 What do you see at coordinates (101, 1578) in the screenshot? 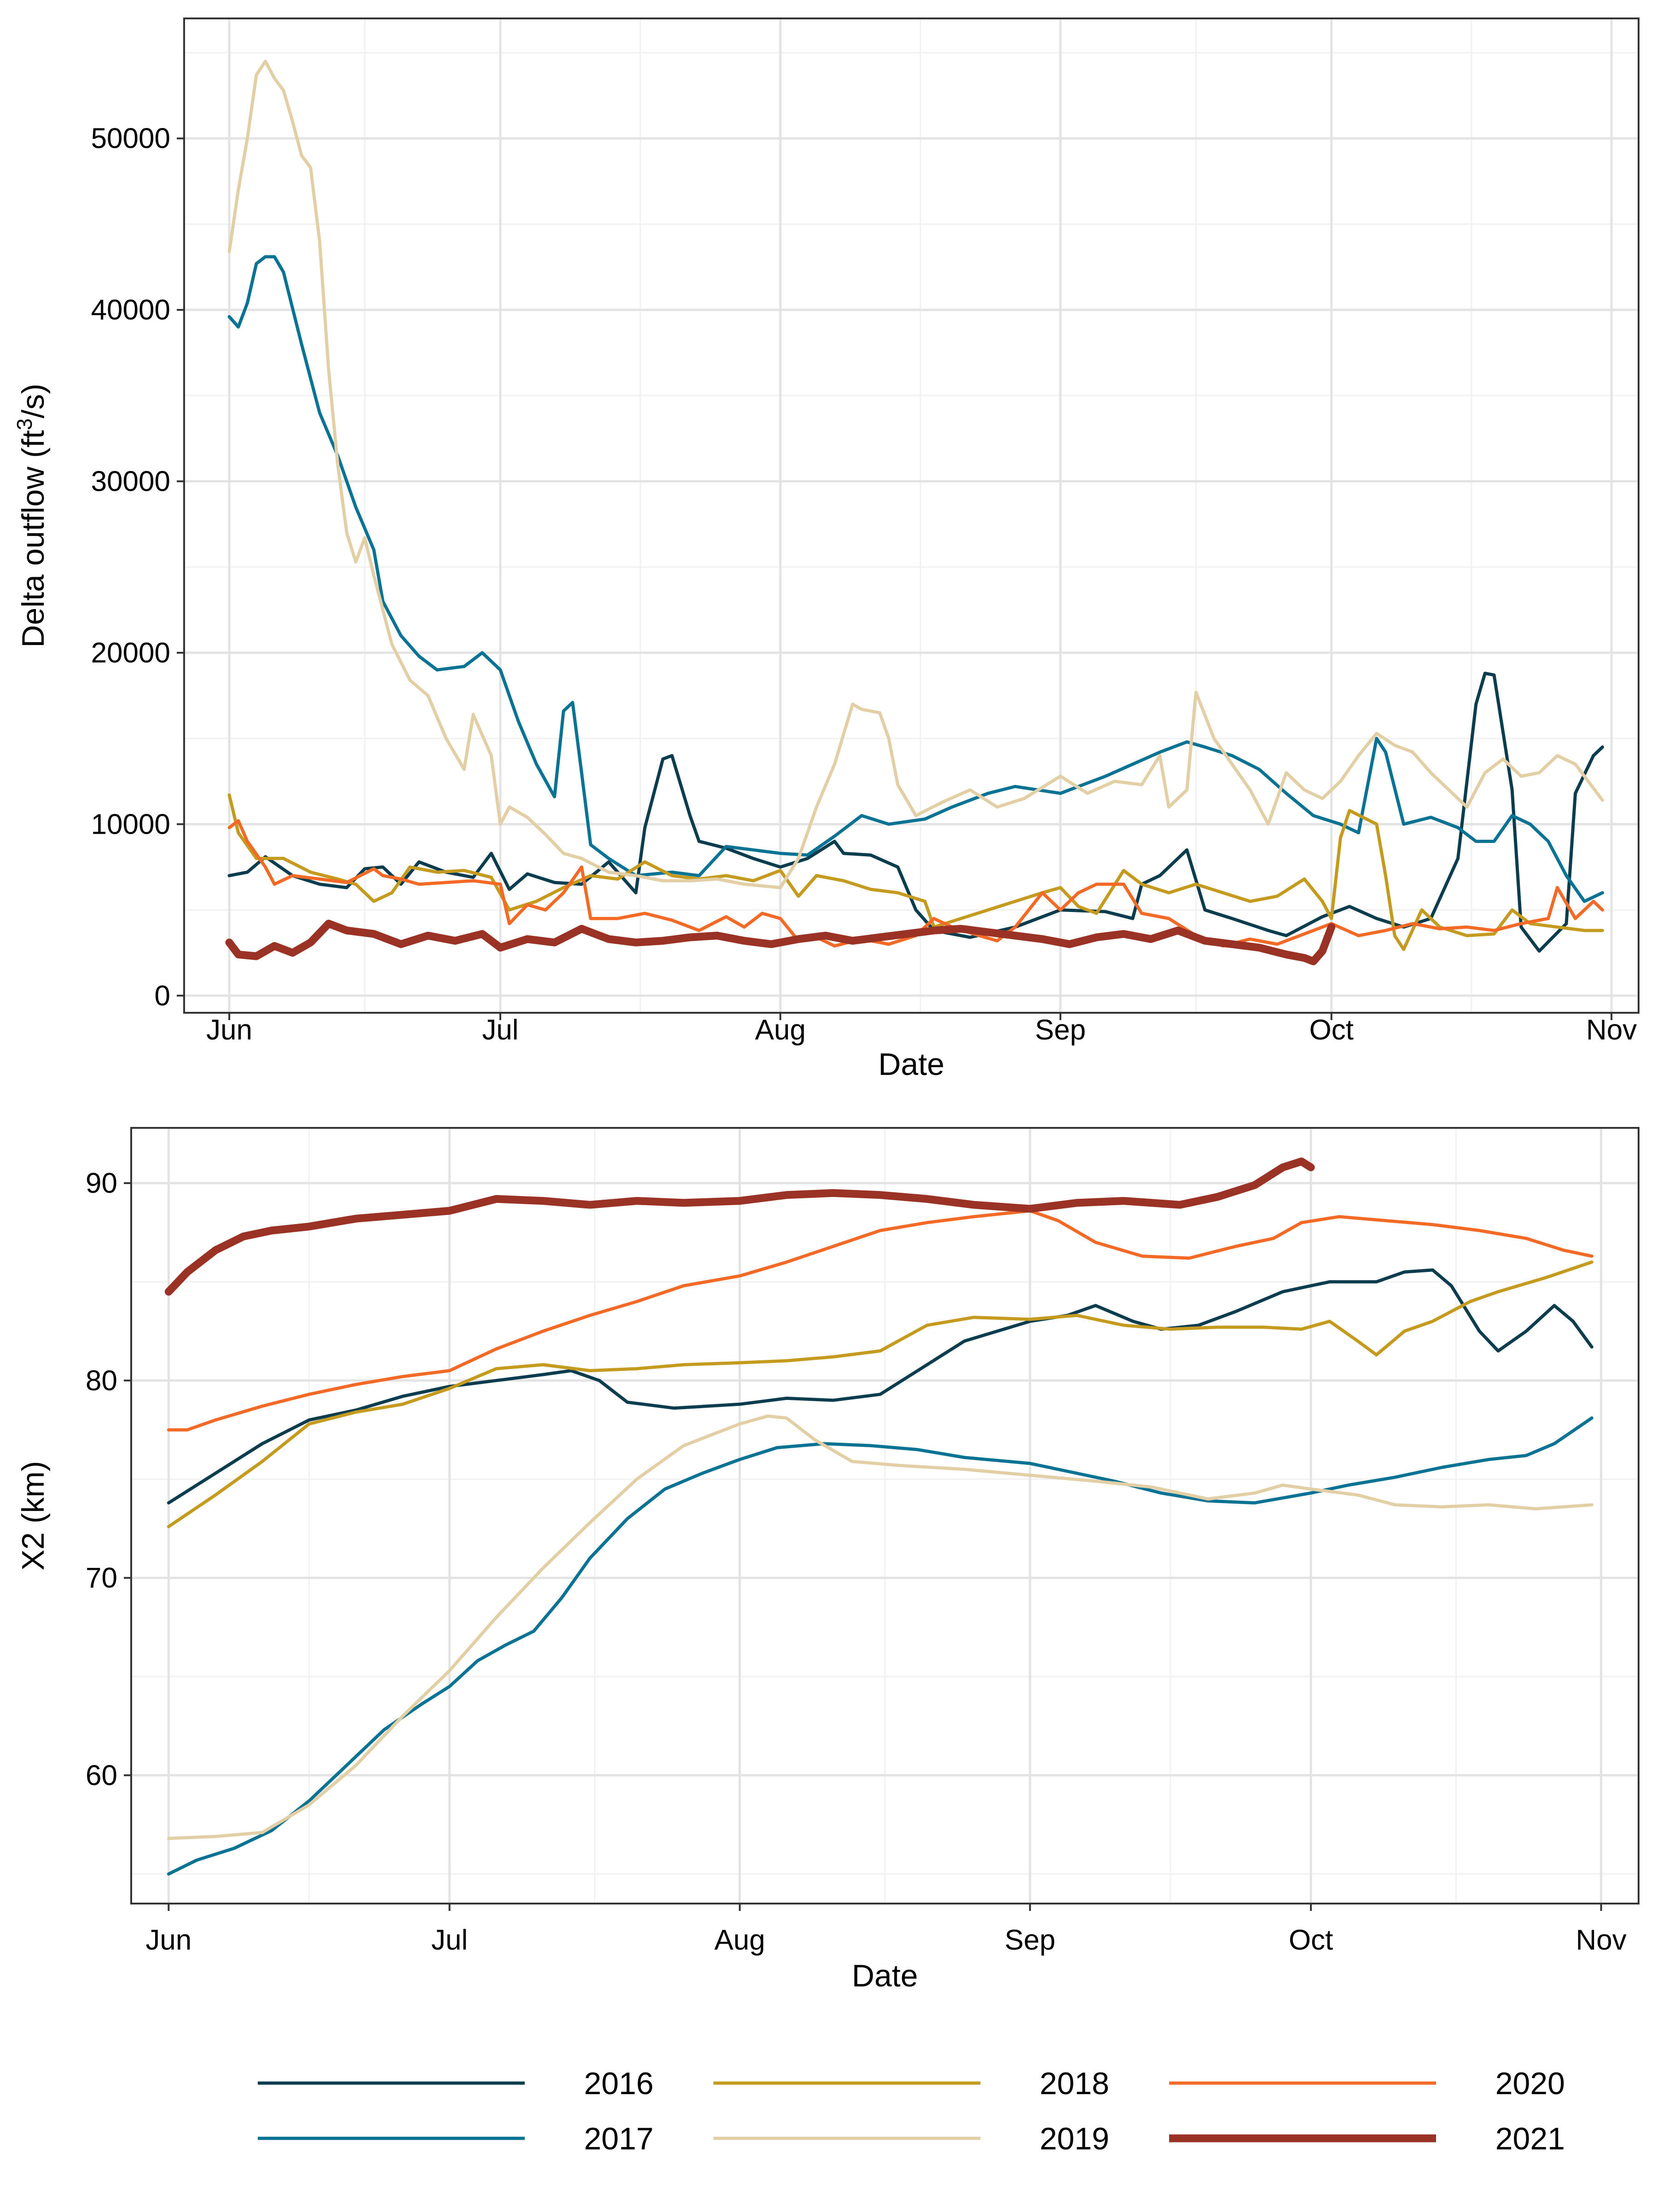
I see `y-tick-label: 70` at bounding box center [101, 1578].